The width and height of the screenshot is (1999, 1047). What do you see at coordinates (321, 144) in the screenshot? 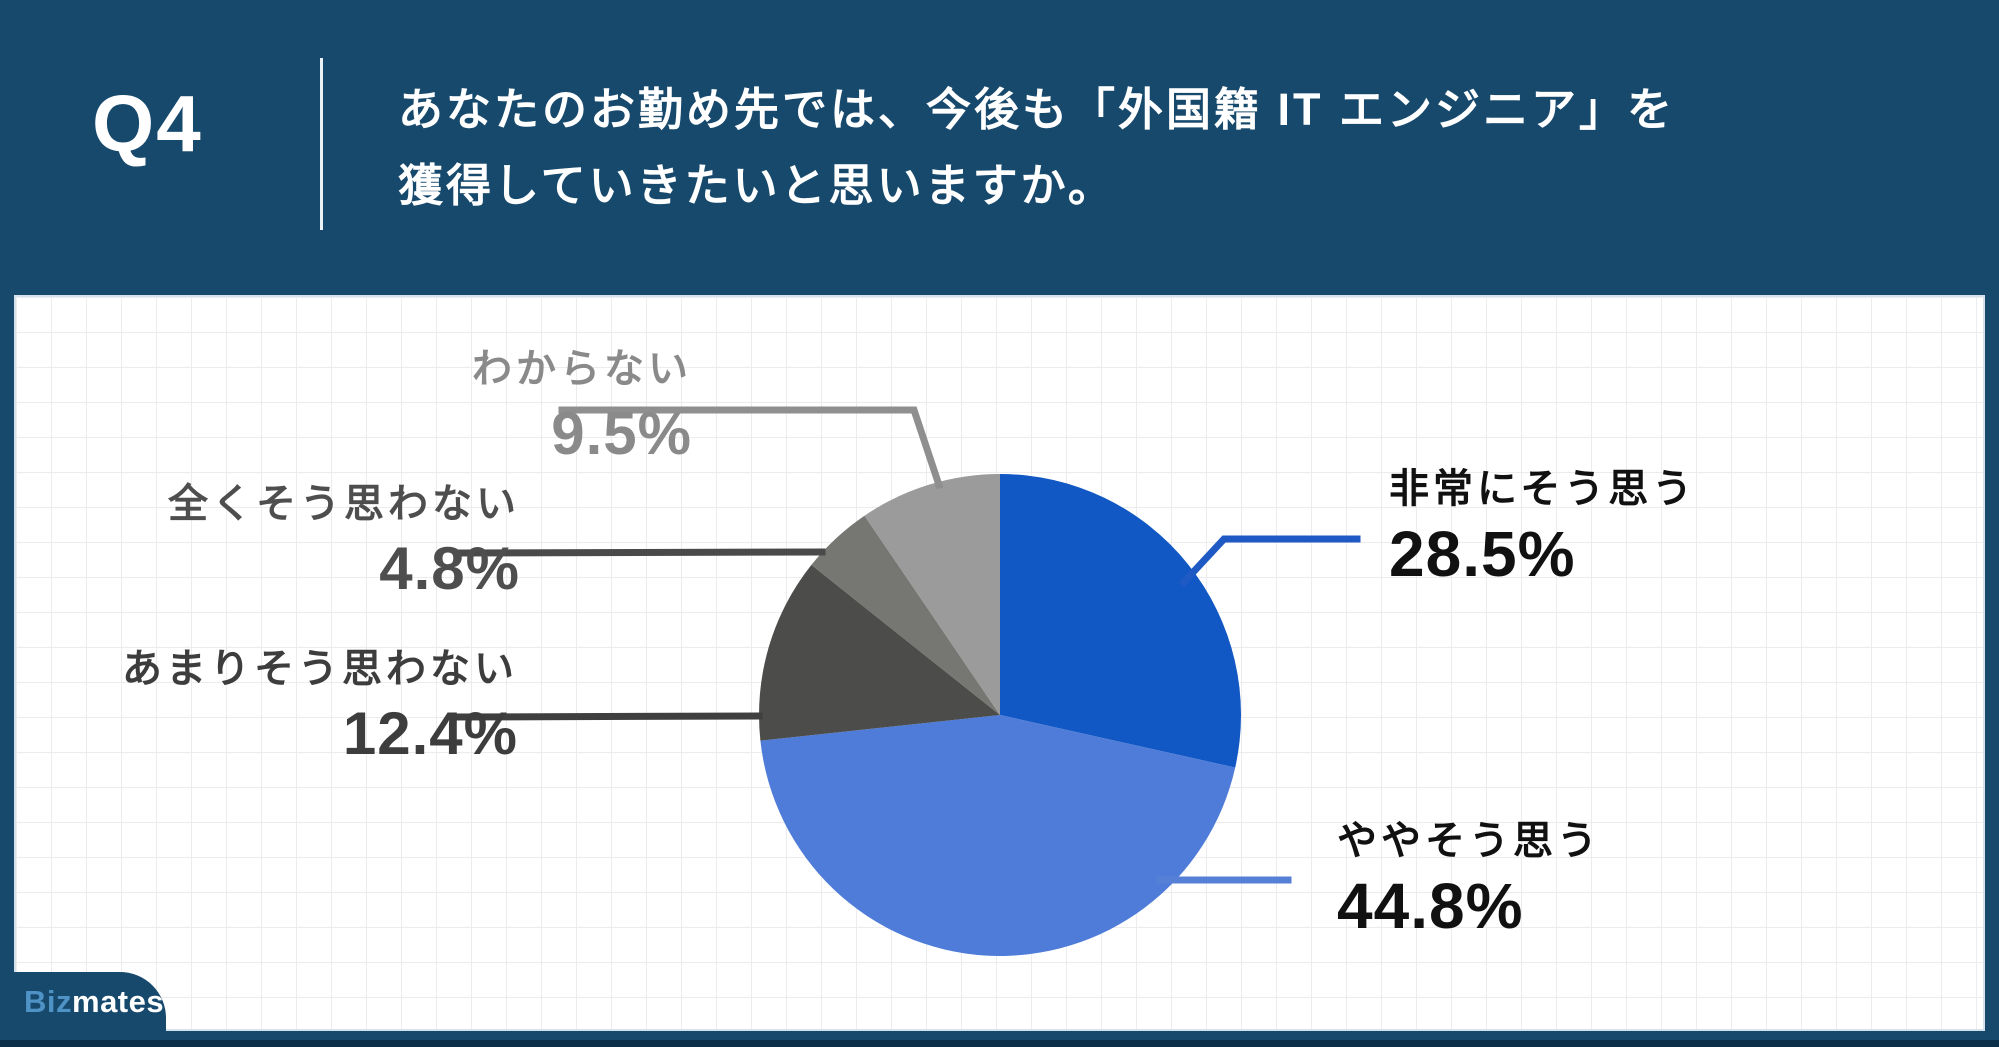
I see `header-divider` at bounding box center [321, 144].